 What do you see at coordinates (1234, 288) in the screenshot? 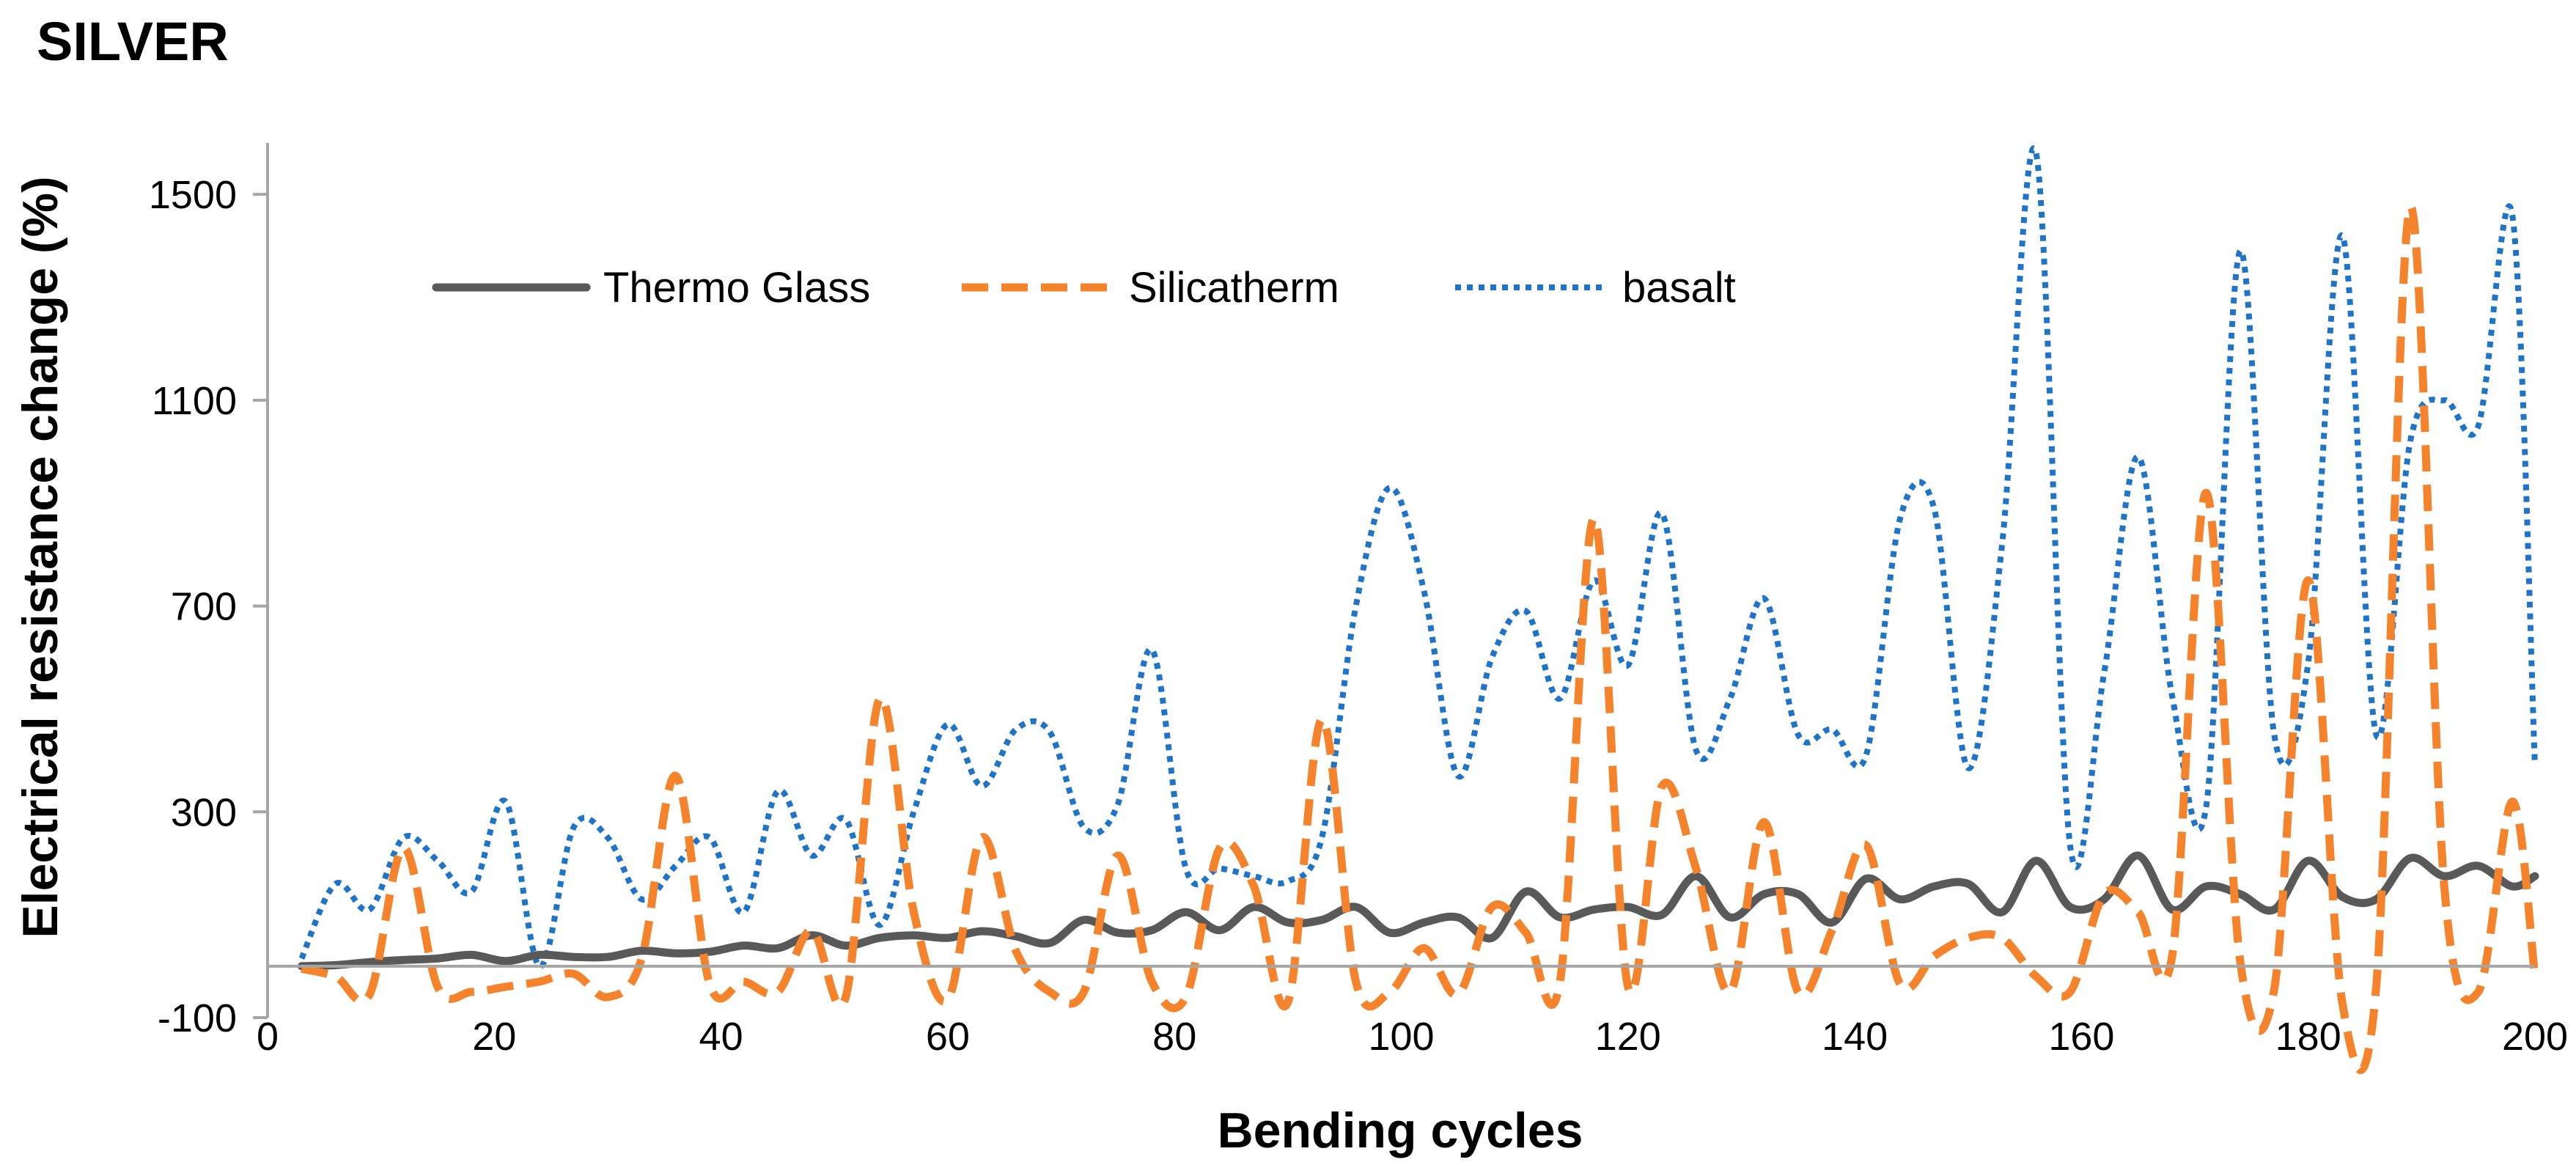
I see `legend-label-silicatherm: Silicatherm` at bounding box center [1234, 288].